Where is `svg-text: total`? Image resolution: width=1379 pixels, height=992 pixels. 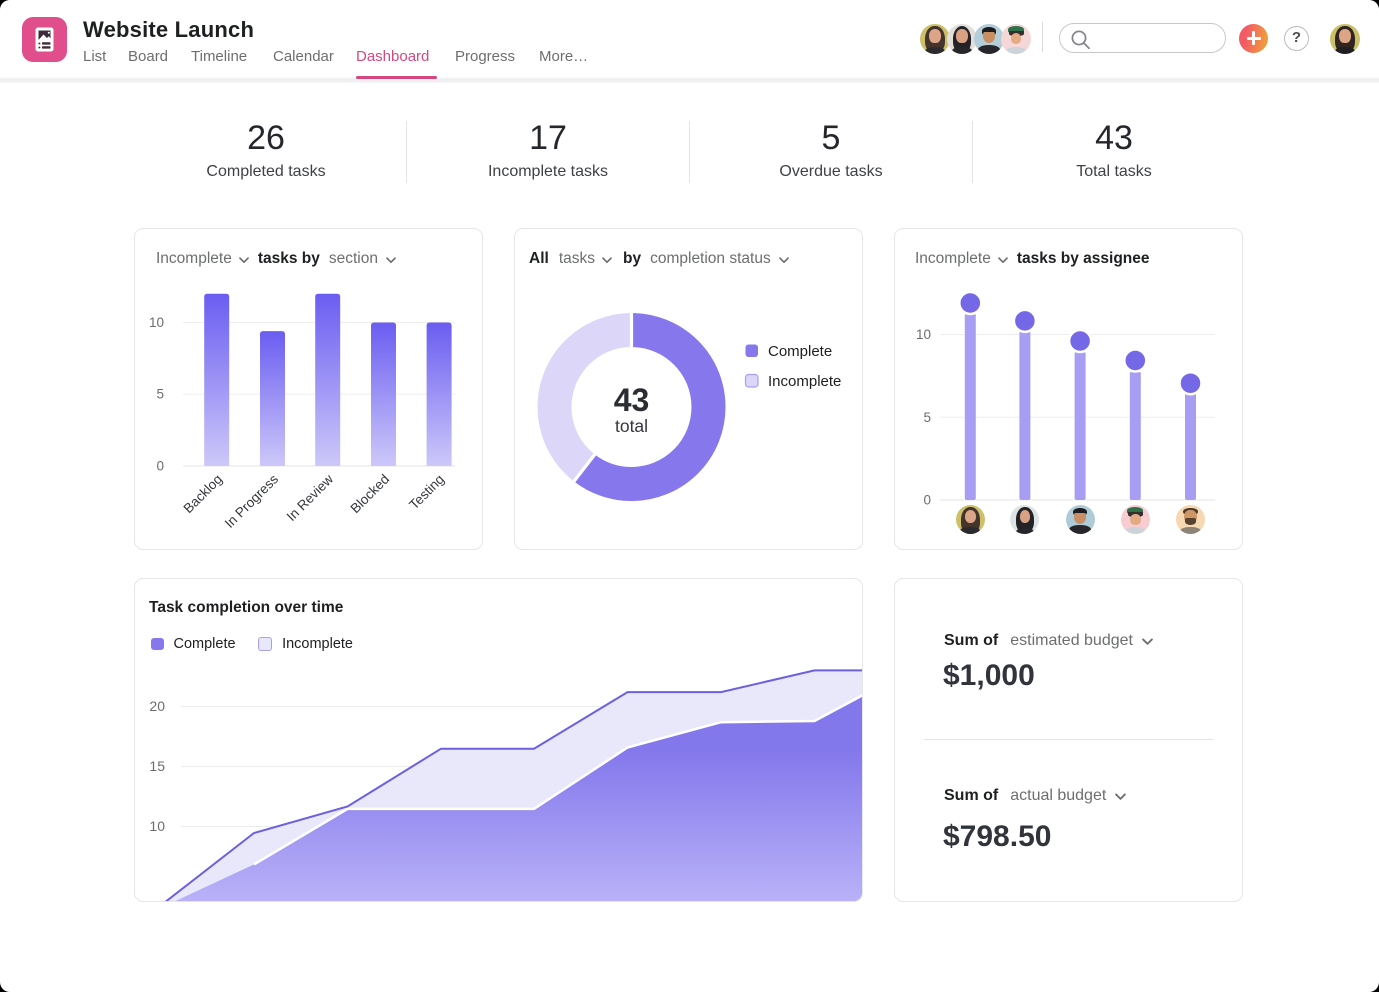 svg-text: total is located at coordinates (631, 426).